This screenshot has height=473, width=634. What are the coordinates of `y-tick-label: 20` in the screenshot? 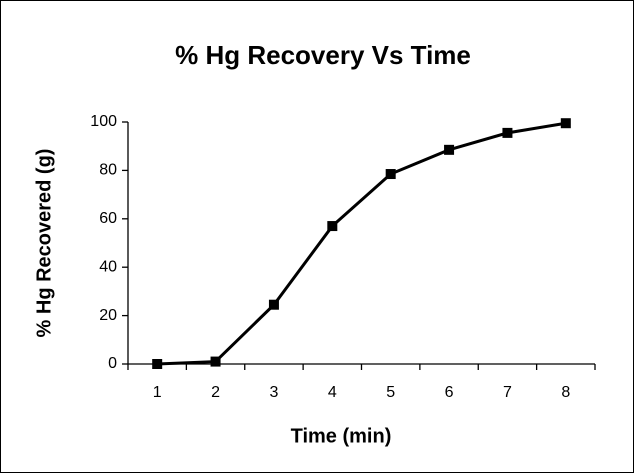 It's located at (108, 315).